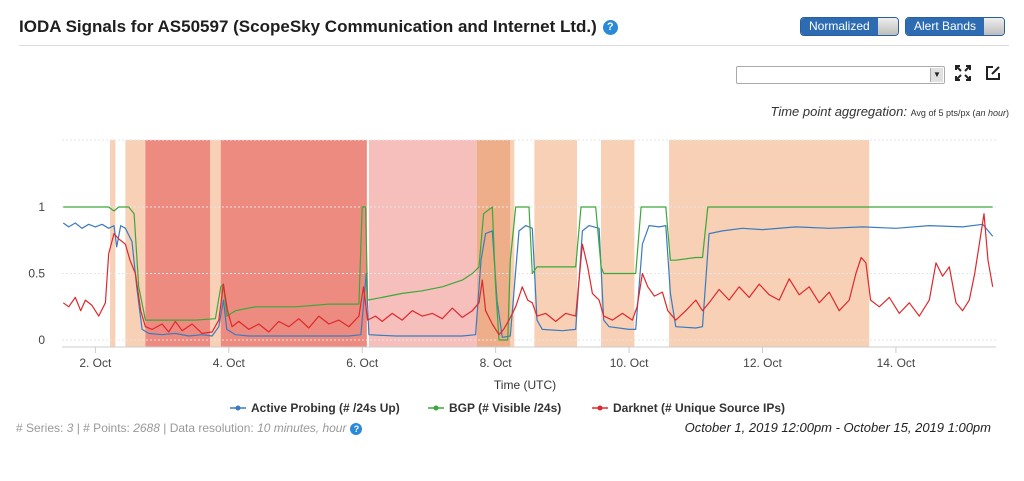  Describe the element at coordinates (505, 408) in the screenshot. I see `legend-label: BGP (# Visible /24s)` at that location.